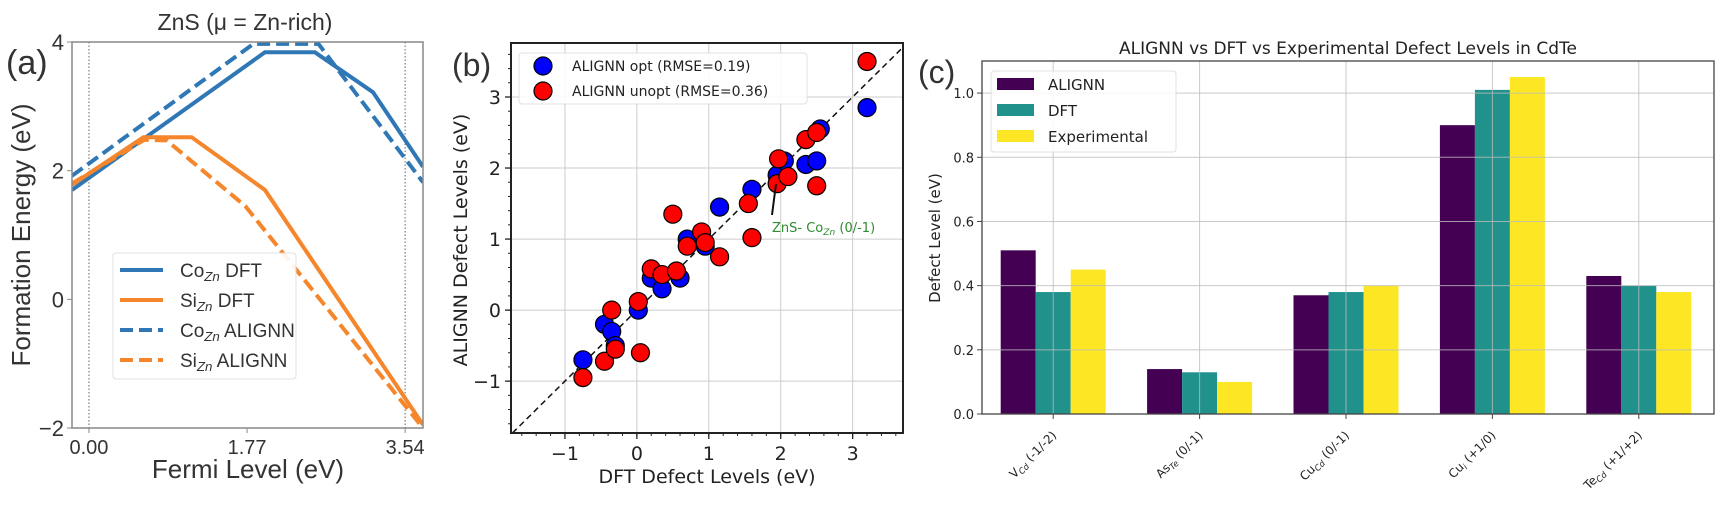 The width and height of the screenshot is (1725, 513). Describe the element at coordinates (1473, 455) in the screenshot. I see `x-tick-label: Cui (+1/0)` at that location.